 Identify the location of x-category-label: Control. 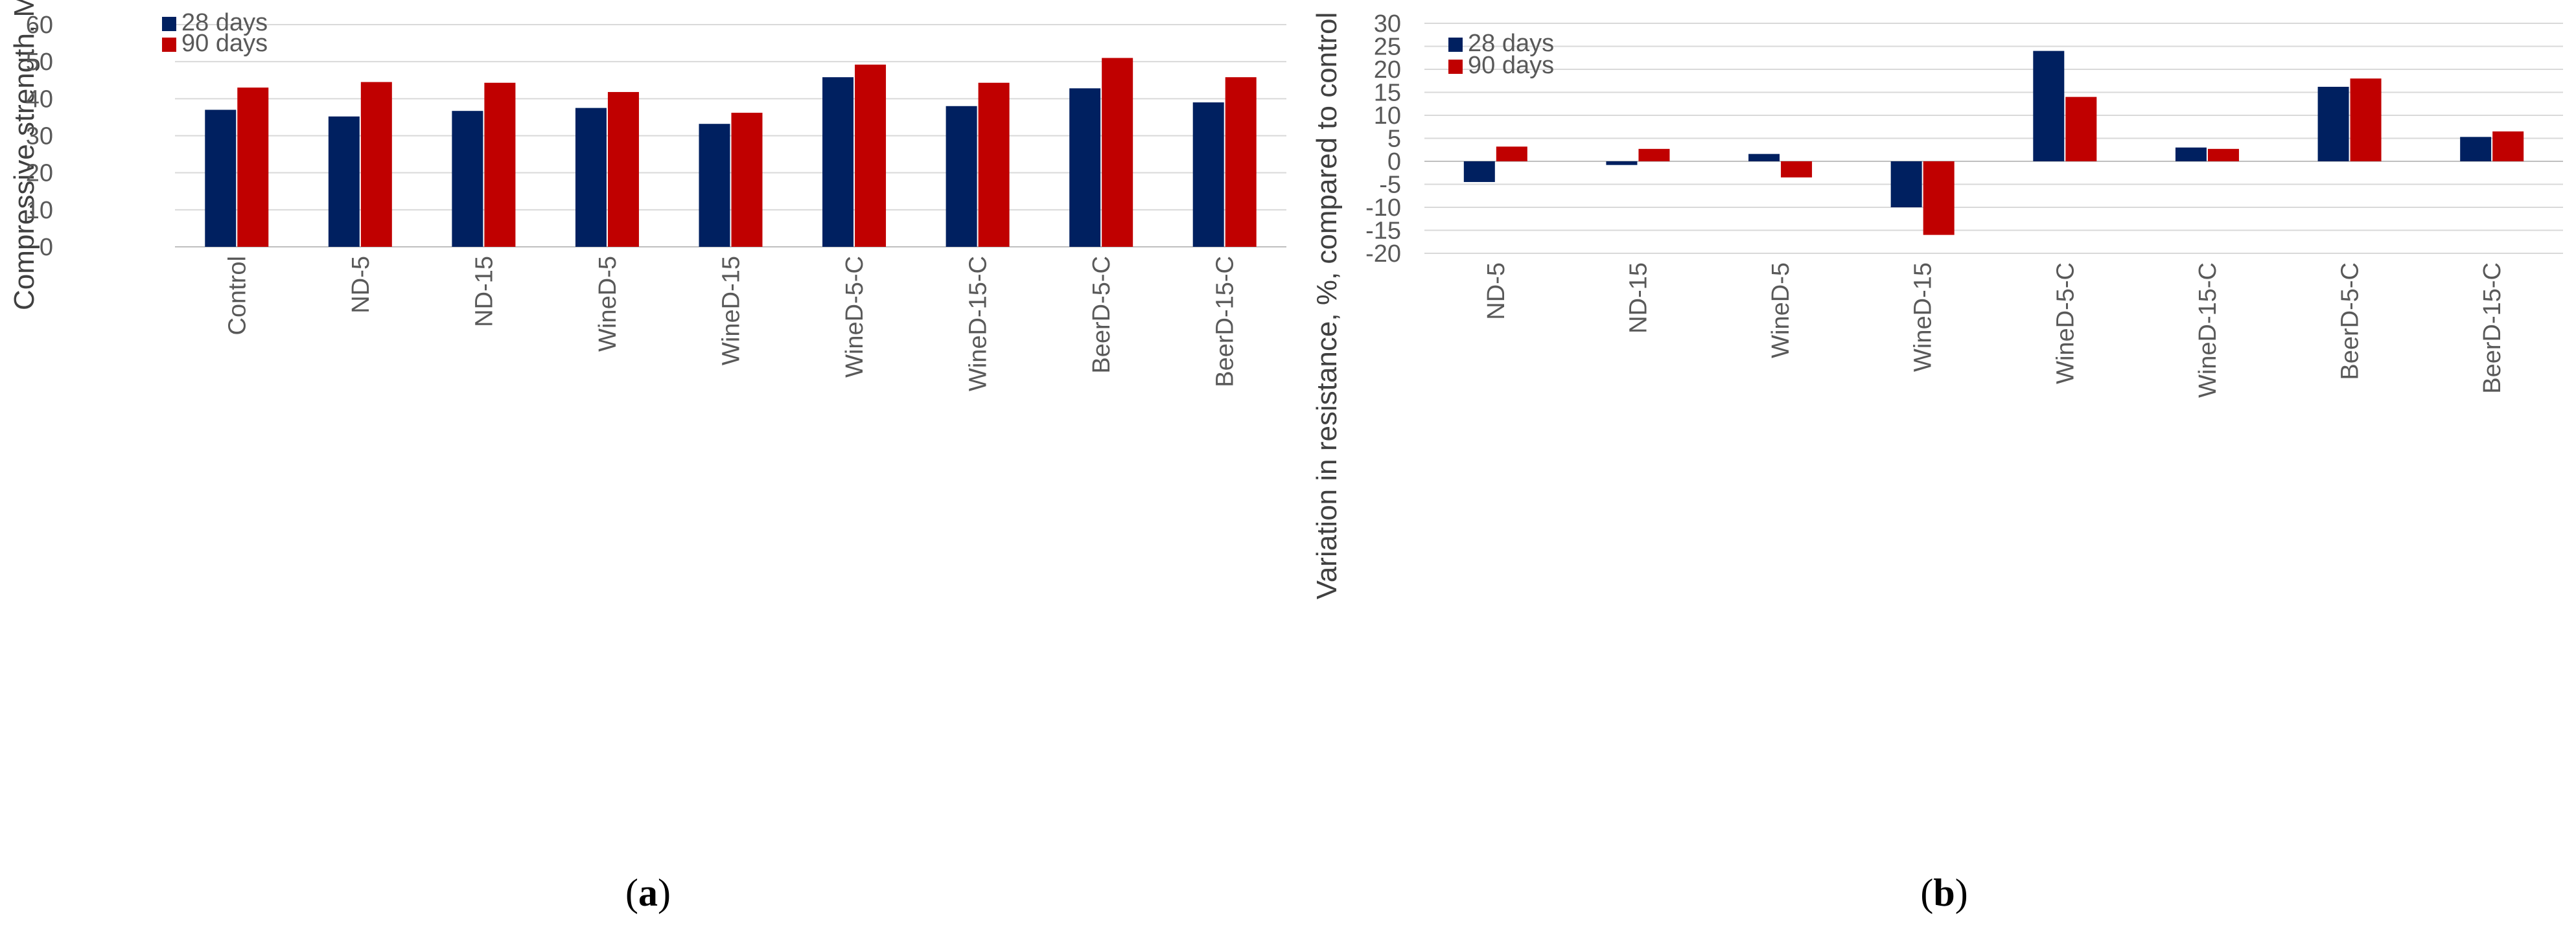
(237, 296).